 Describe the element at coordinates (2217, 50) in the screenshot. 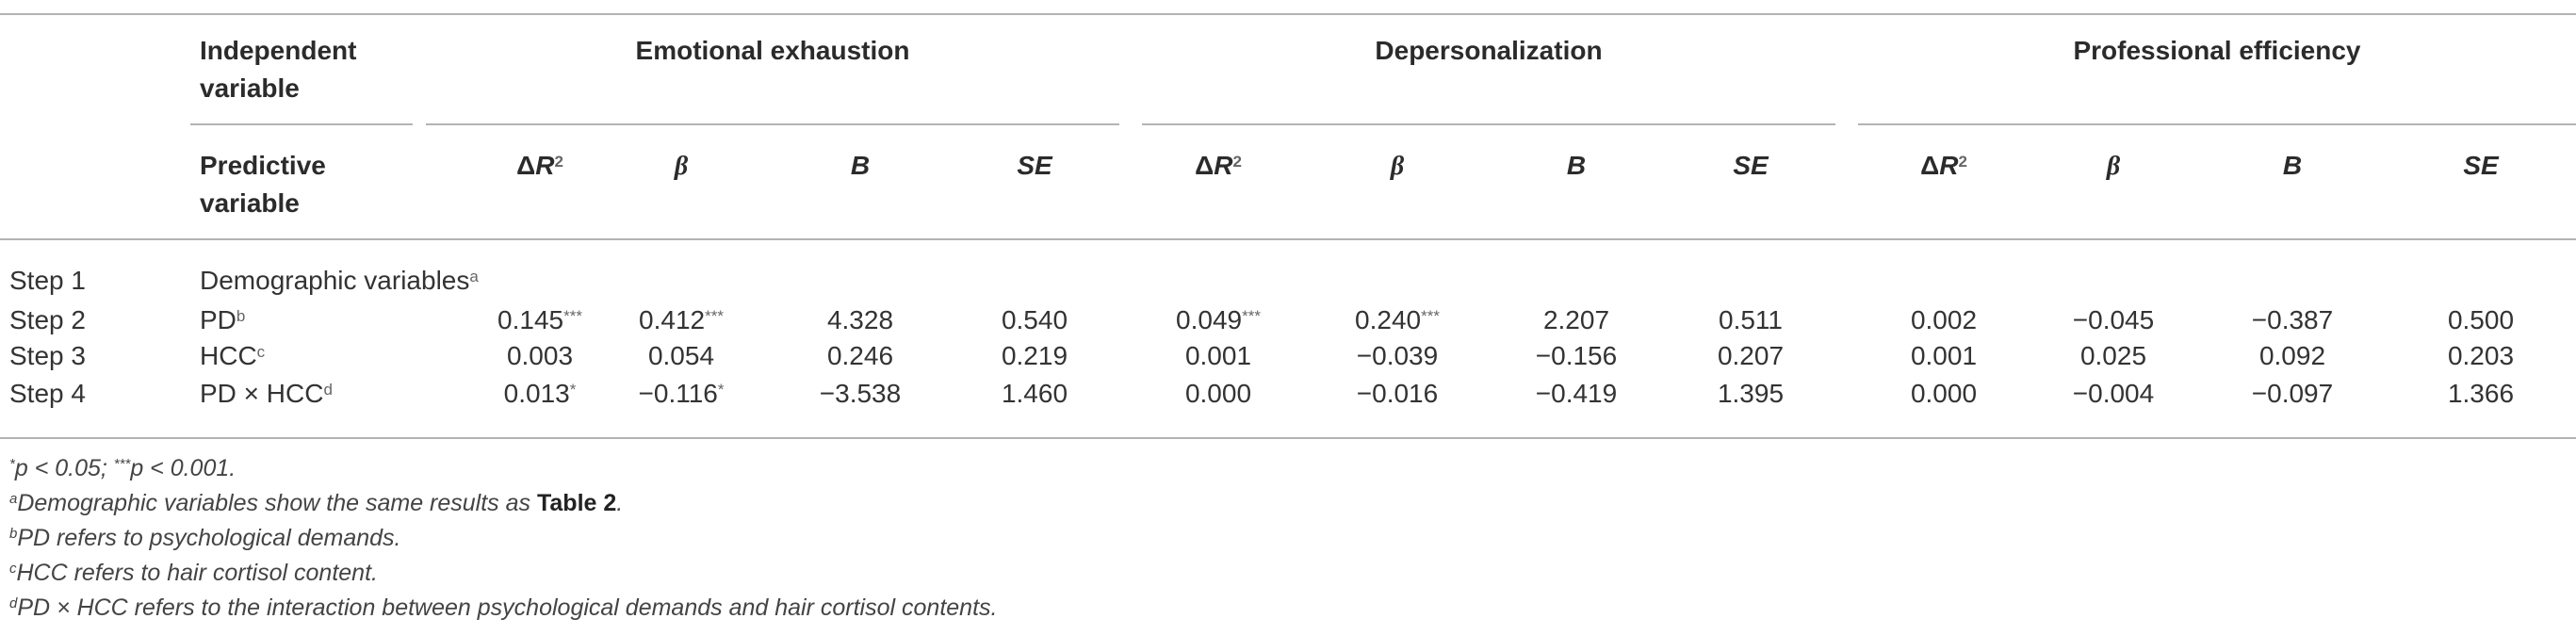

I see `group-professional-efficiency: Professional efficiency` at that location.